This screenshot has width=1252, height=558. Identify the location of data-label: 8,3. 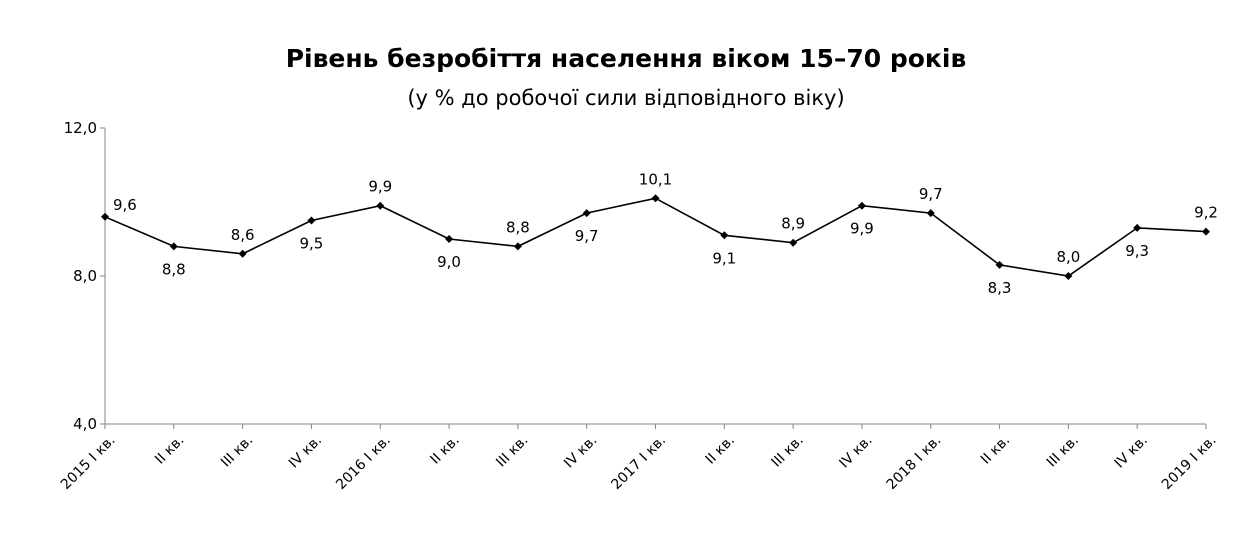
(1000, 288).